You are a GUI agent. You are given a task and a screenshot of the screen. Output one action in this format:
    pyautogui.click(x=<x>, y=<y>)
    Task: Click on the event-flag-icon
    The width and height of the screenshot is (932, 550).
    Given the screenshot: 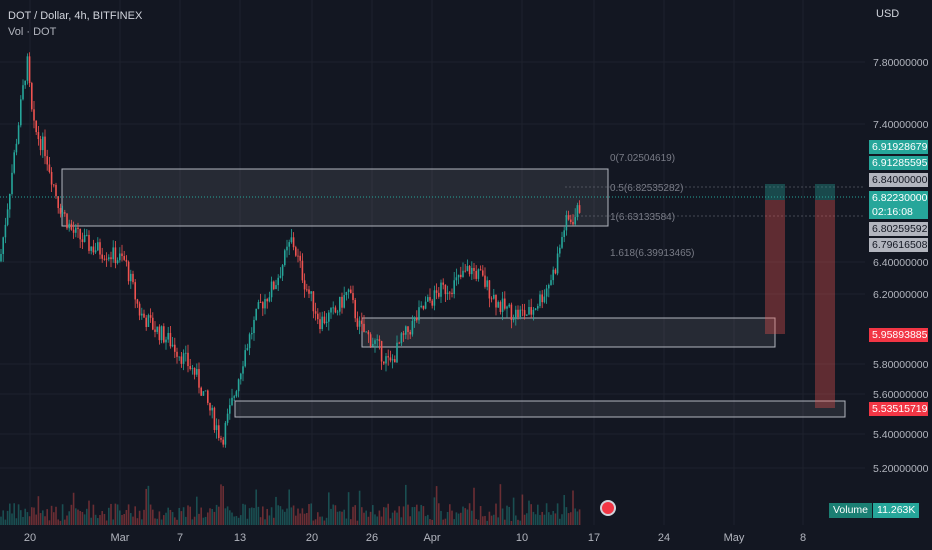 What is the action you would take?
    pyautogui.click(x=608, y=508)
    